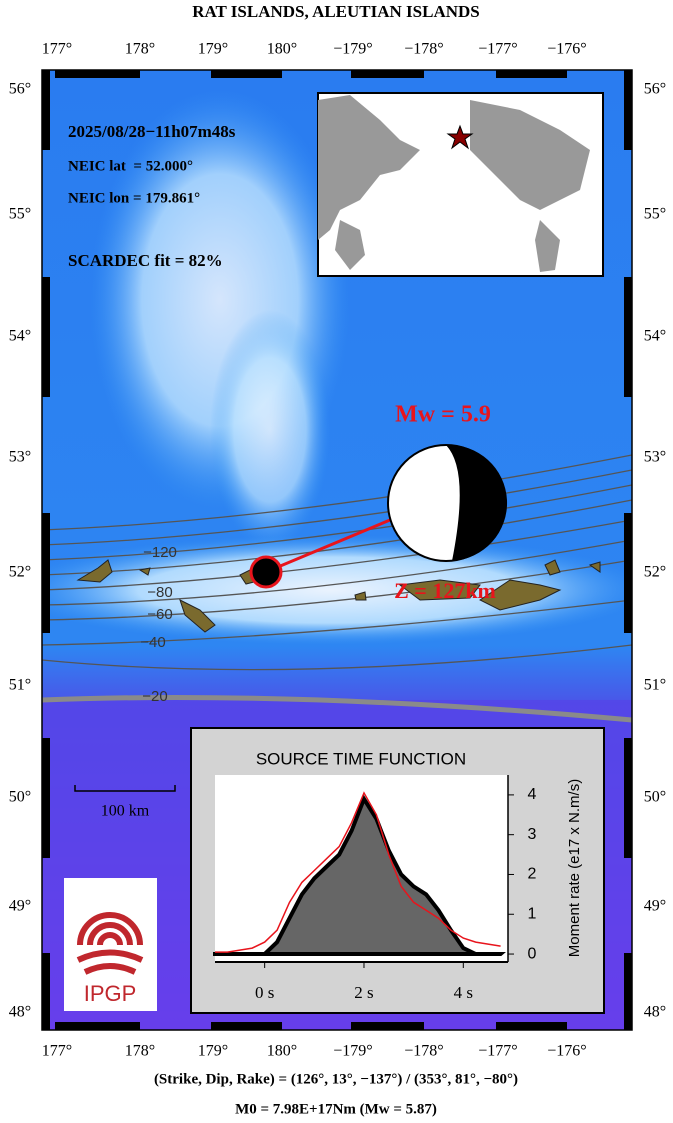 The width and height of the screenshot is (673, 1123). Describe the element at coordinates (378, 516) in the screenshot. I see `mechanism` at that location.